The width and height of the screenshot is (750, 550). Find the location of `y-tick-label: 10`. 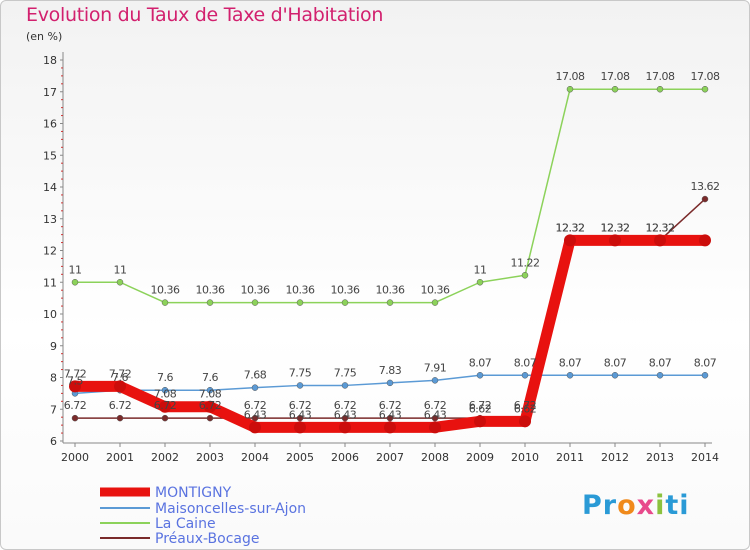

y-tick-label: 10 is located at coordinates (50, 314).